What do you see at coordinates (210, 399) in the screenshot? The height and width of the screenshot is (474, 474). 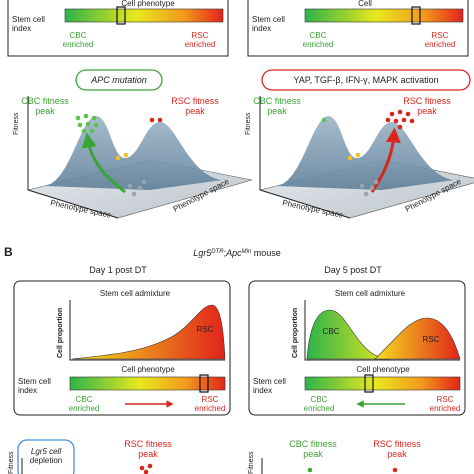 I see `line: RSC` at bounding box center [210, 399].